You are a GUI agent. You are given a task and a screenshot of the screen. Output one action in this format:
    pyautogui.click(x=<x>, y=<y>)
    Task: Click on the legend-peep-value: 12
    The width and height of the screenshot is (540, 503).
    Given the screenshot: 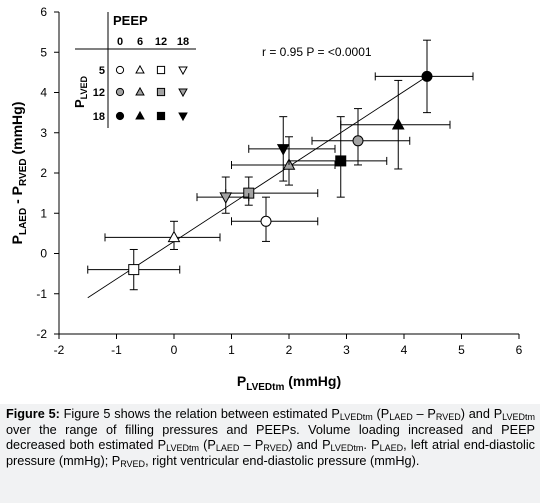 What is the action you would take?
    pyautogui.click(x=161, y=42)
    